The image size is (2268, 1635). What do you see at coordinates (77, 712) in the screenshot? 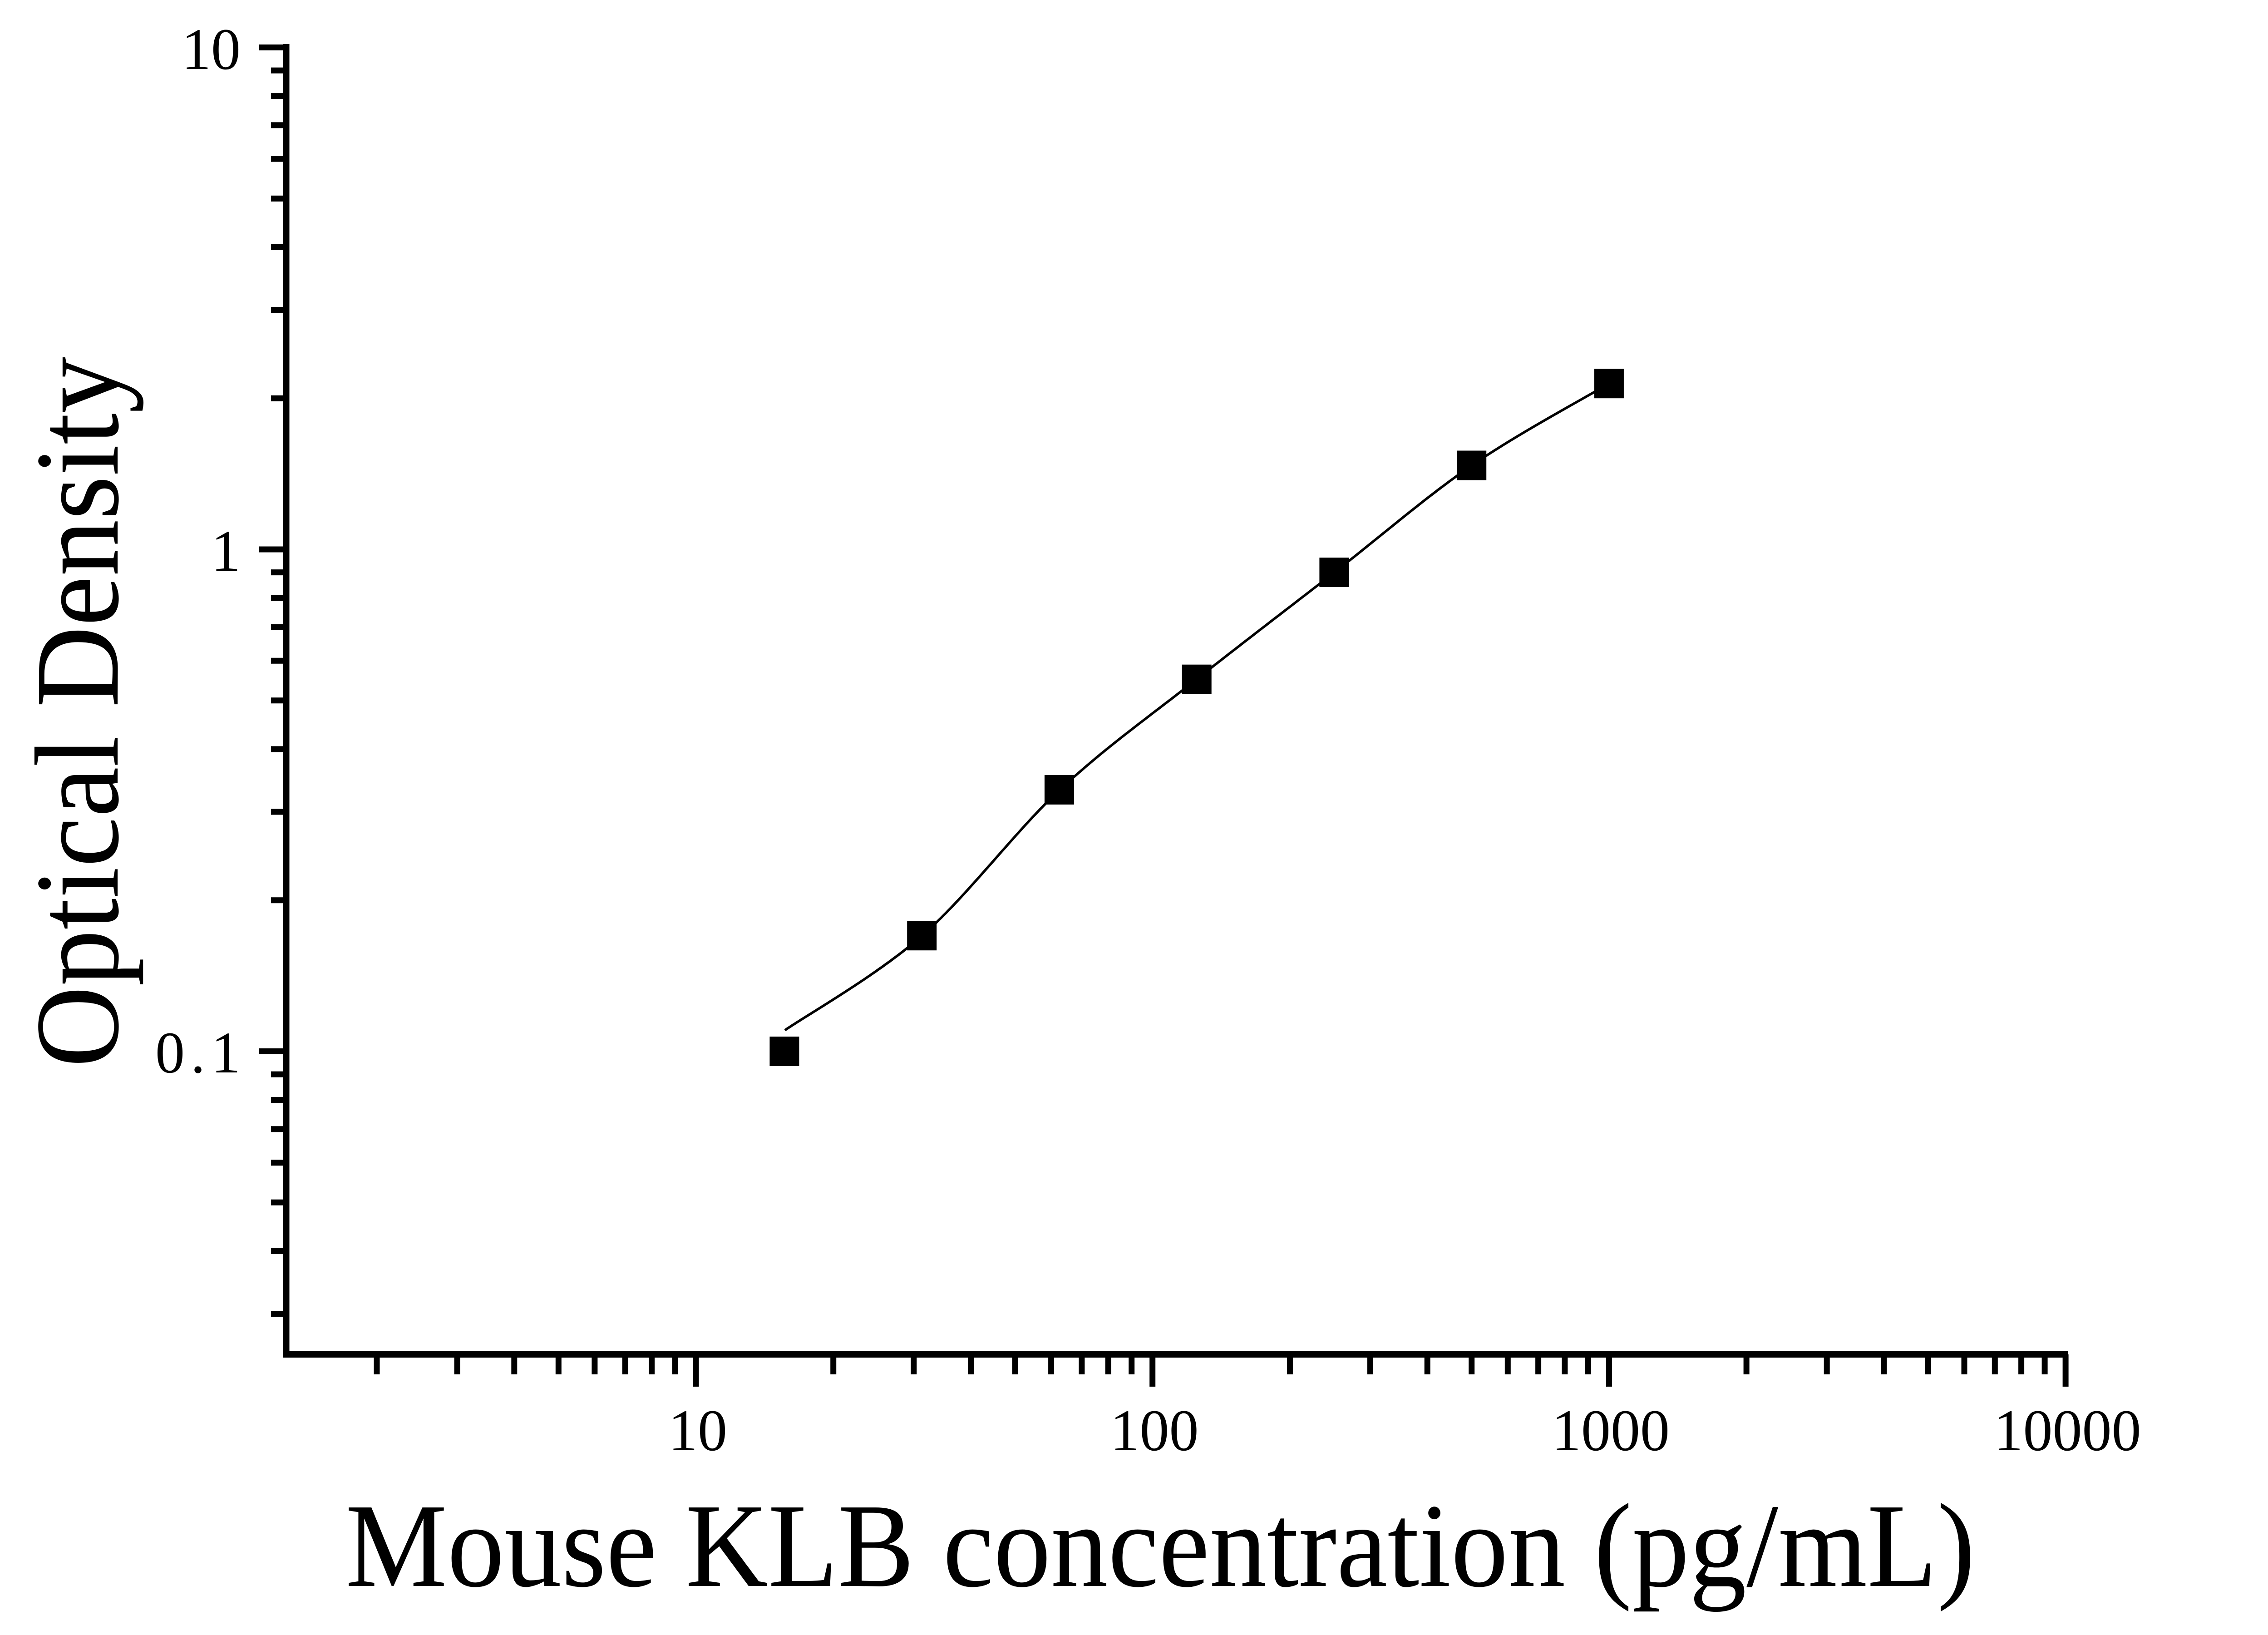
I see `svg-text: Optical Density` at bounding box center [77, 712].